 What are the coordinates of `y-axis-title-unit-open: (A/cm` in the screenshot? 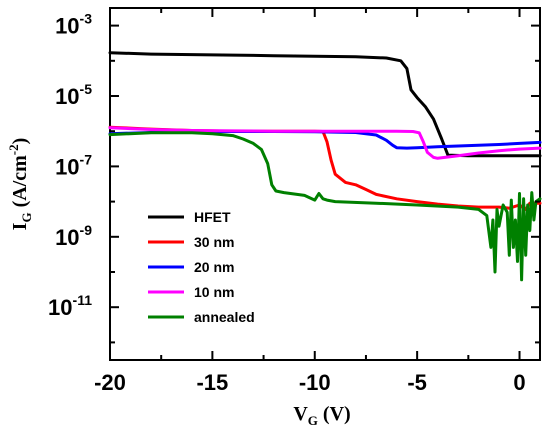 It's located at (20, 184).